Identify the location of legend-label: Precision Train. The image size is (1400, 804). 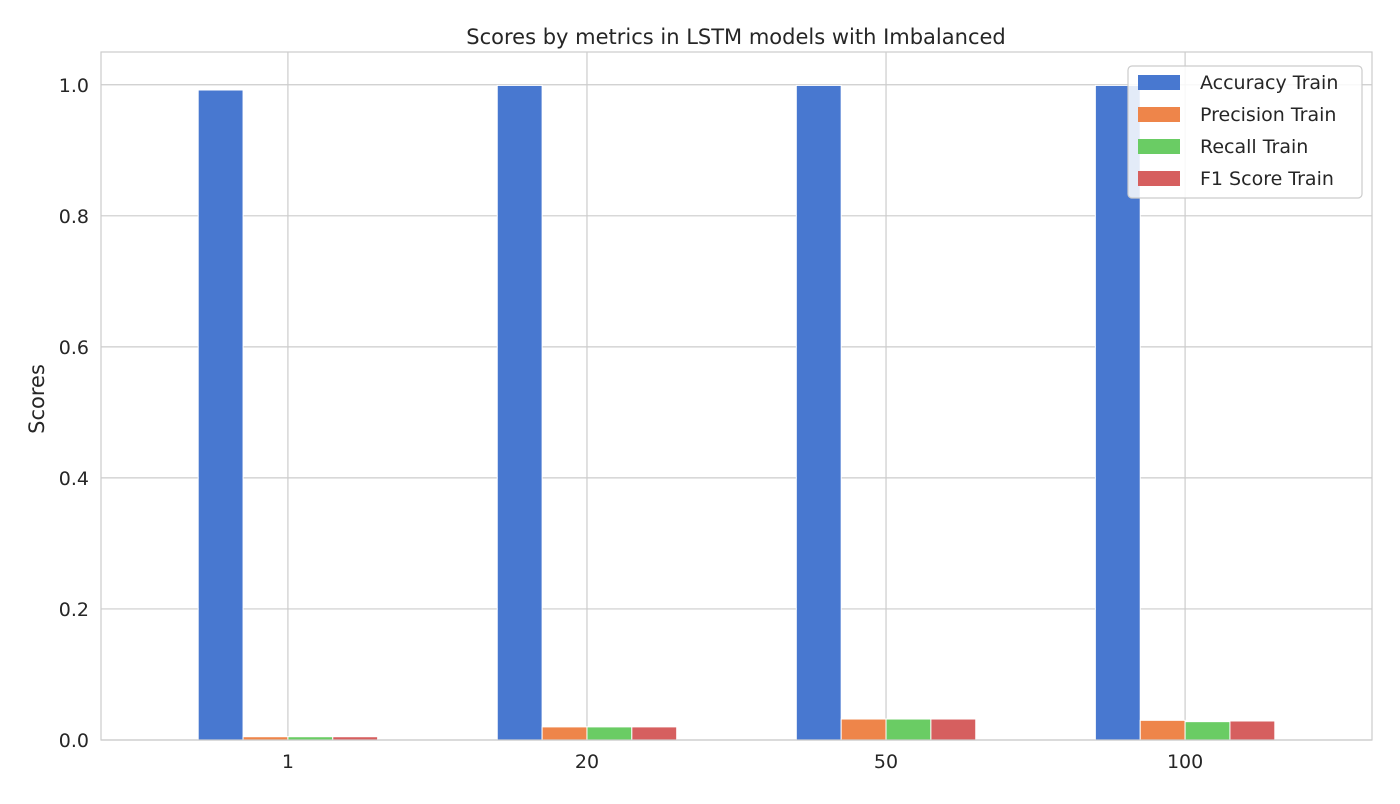
(1268, 115).